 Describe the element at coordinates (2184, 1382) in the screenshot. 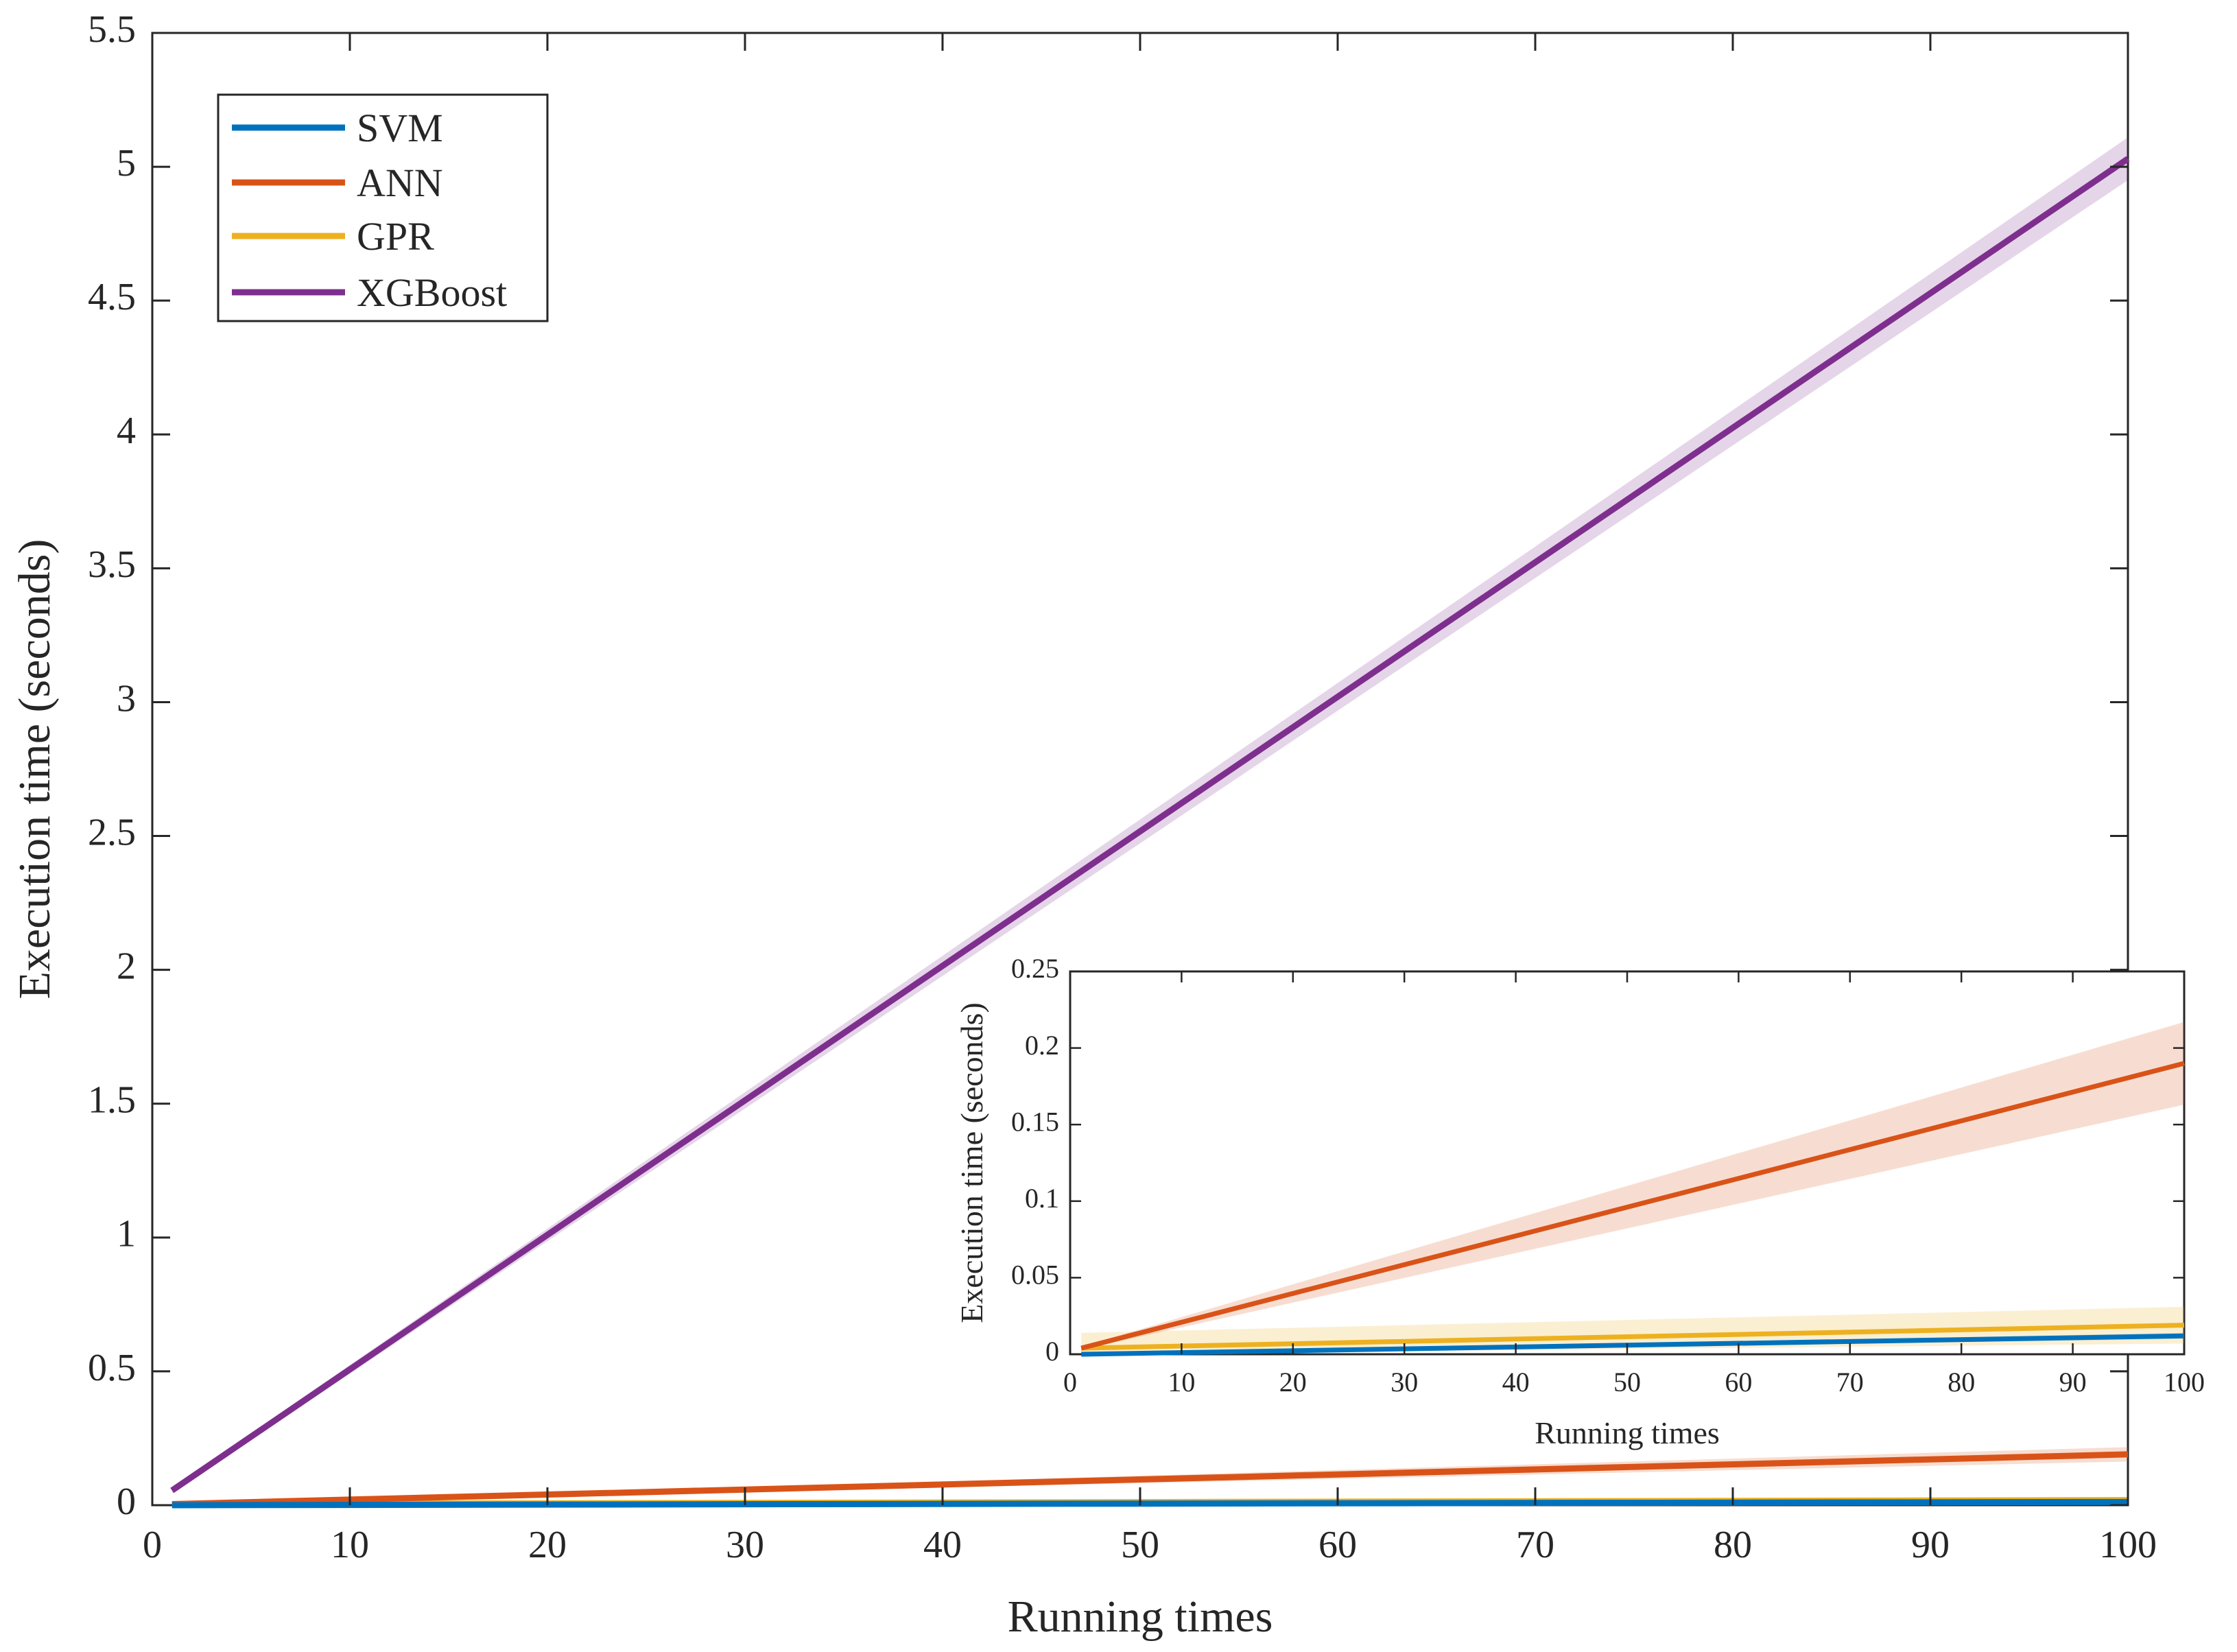

I see `inset-x-tick-label: 100` at that location.